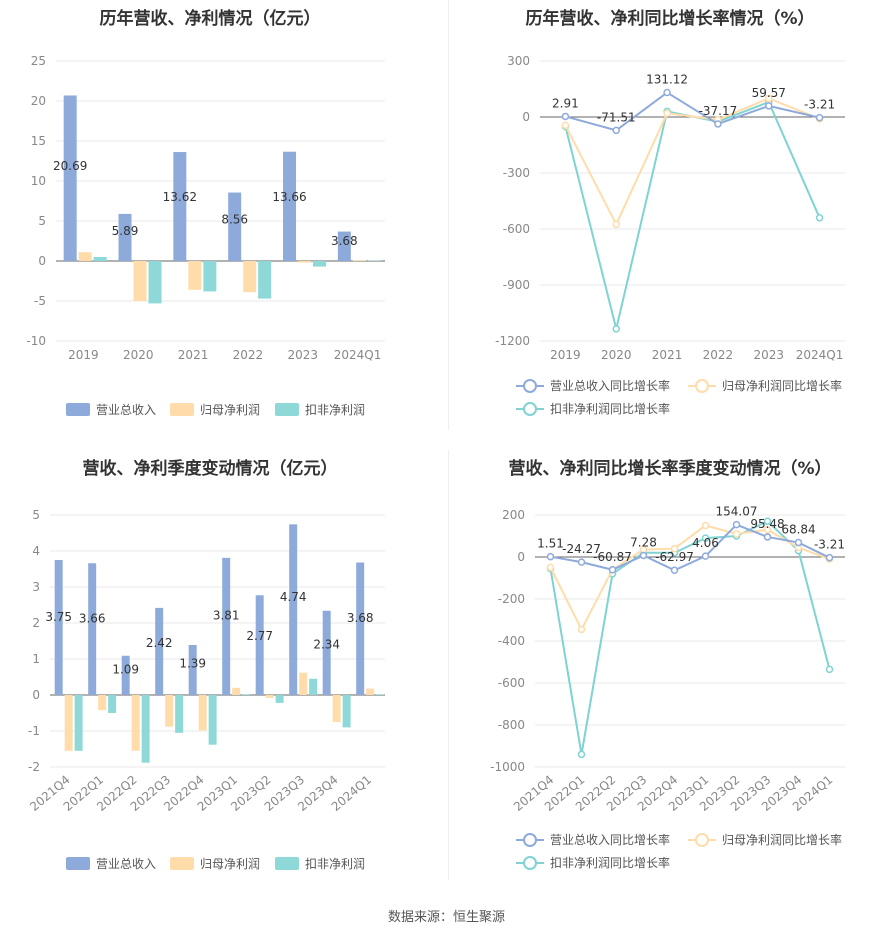 This screenshot has width=893, height=935. Describe the element at coordinates (36, 659) in the screenshot. I see `y-tick-label: 1` at that location.